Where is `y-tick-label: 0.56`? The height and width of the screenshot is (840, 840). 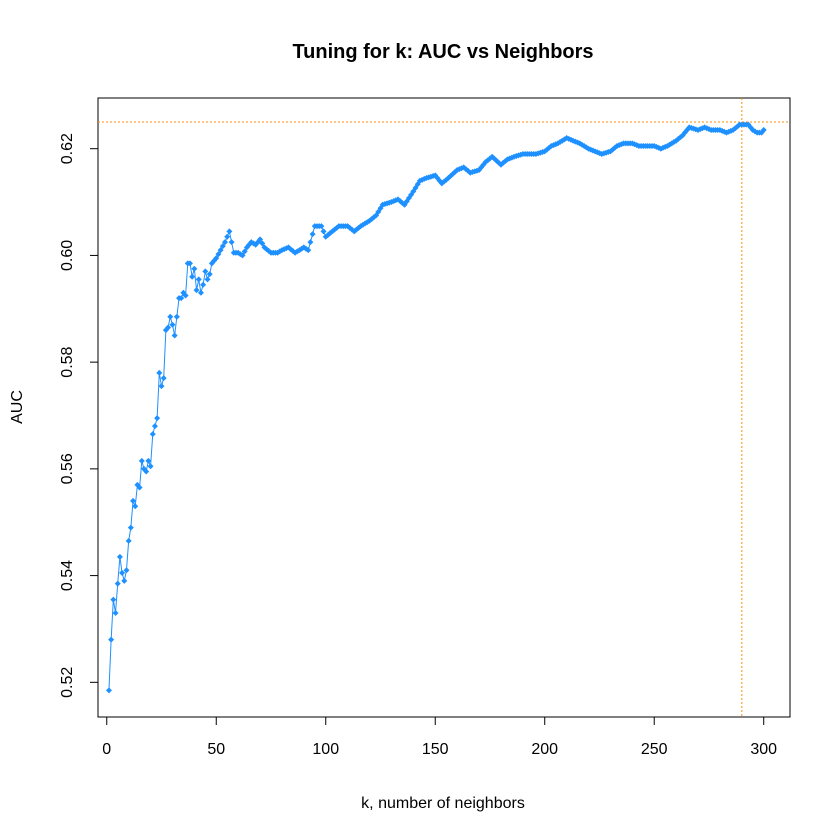
y-tick-label: 0.56 is located at coordinates (67, 468).